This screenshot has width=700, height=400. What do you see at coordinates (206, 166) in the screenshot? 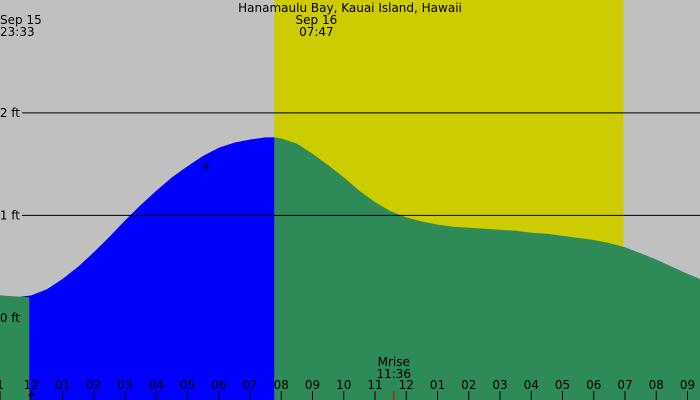
I see `high-tide-marker` at bounding box center [206, 166].